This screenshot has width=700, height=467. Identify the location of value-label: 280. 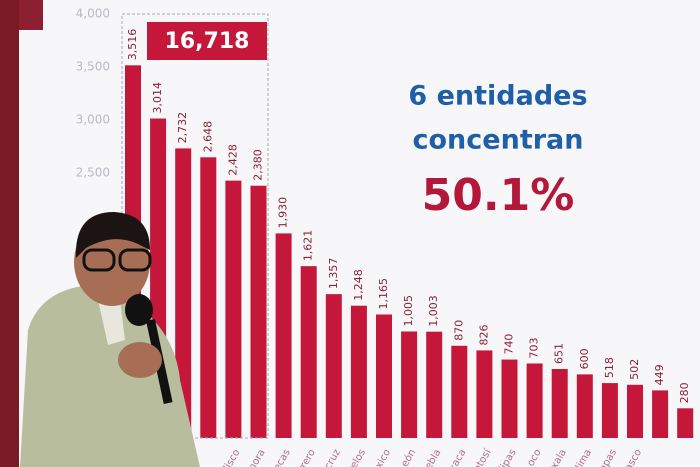
(684, 392).